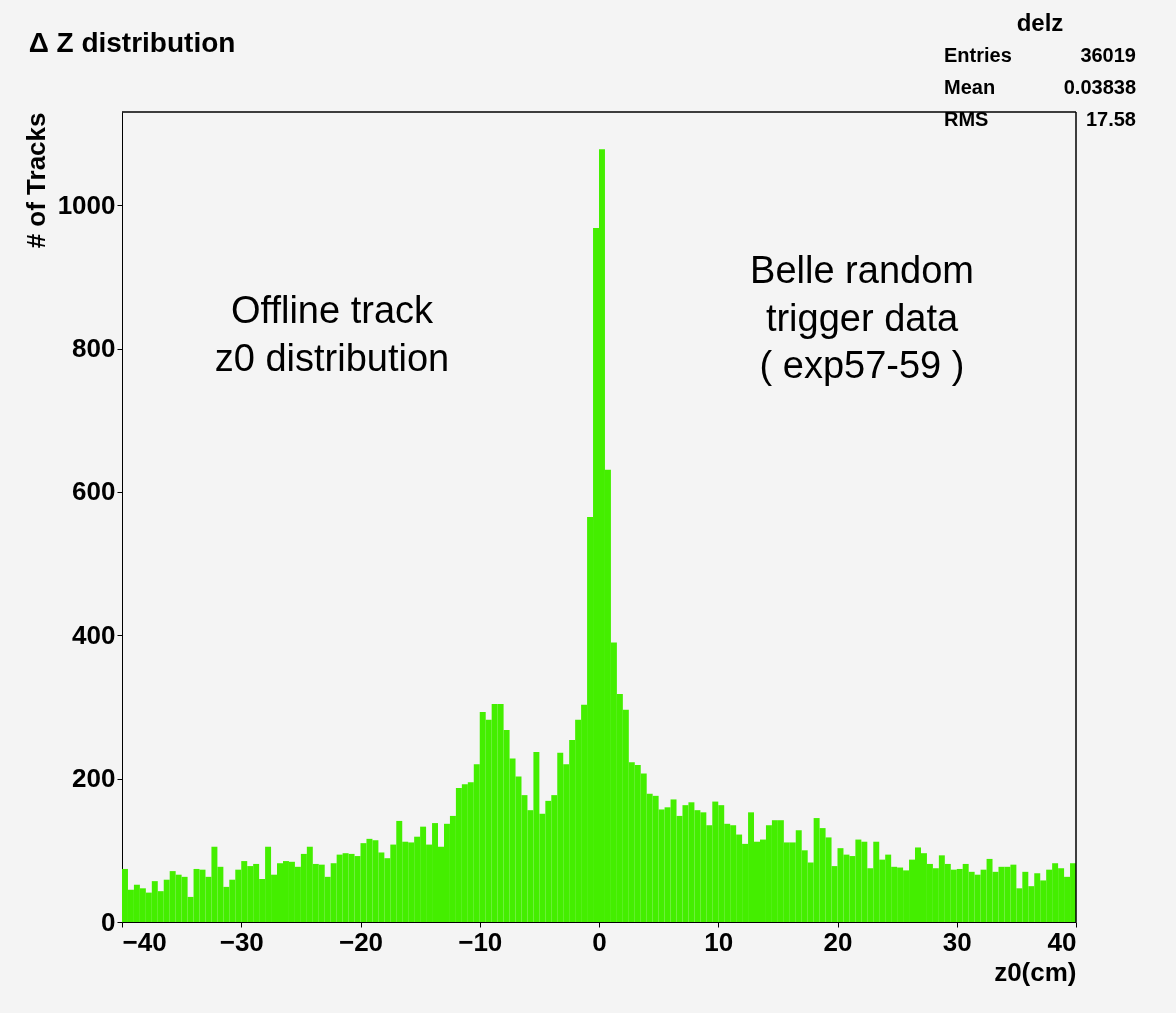 The height and width of the screenshot is (1013, 1176). Describe the element at coordinates (35, 180) in the screenshot. I see `y-axis-title: # of Tracks` at that location.